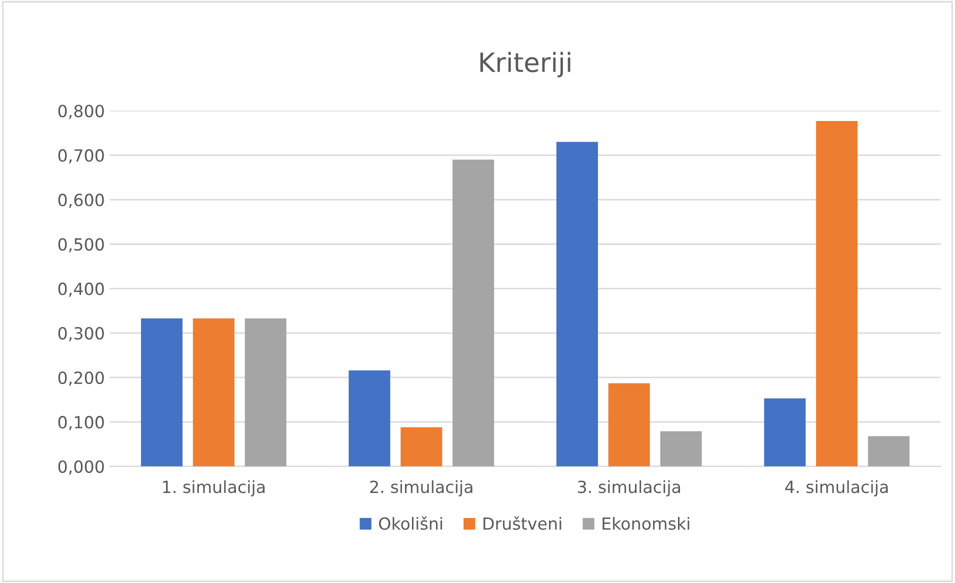  What do you see at coordinates (525, 65) in the screenshot?
I see `chart-title: Kriteriji` at bounding box center [525, 65].